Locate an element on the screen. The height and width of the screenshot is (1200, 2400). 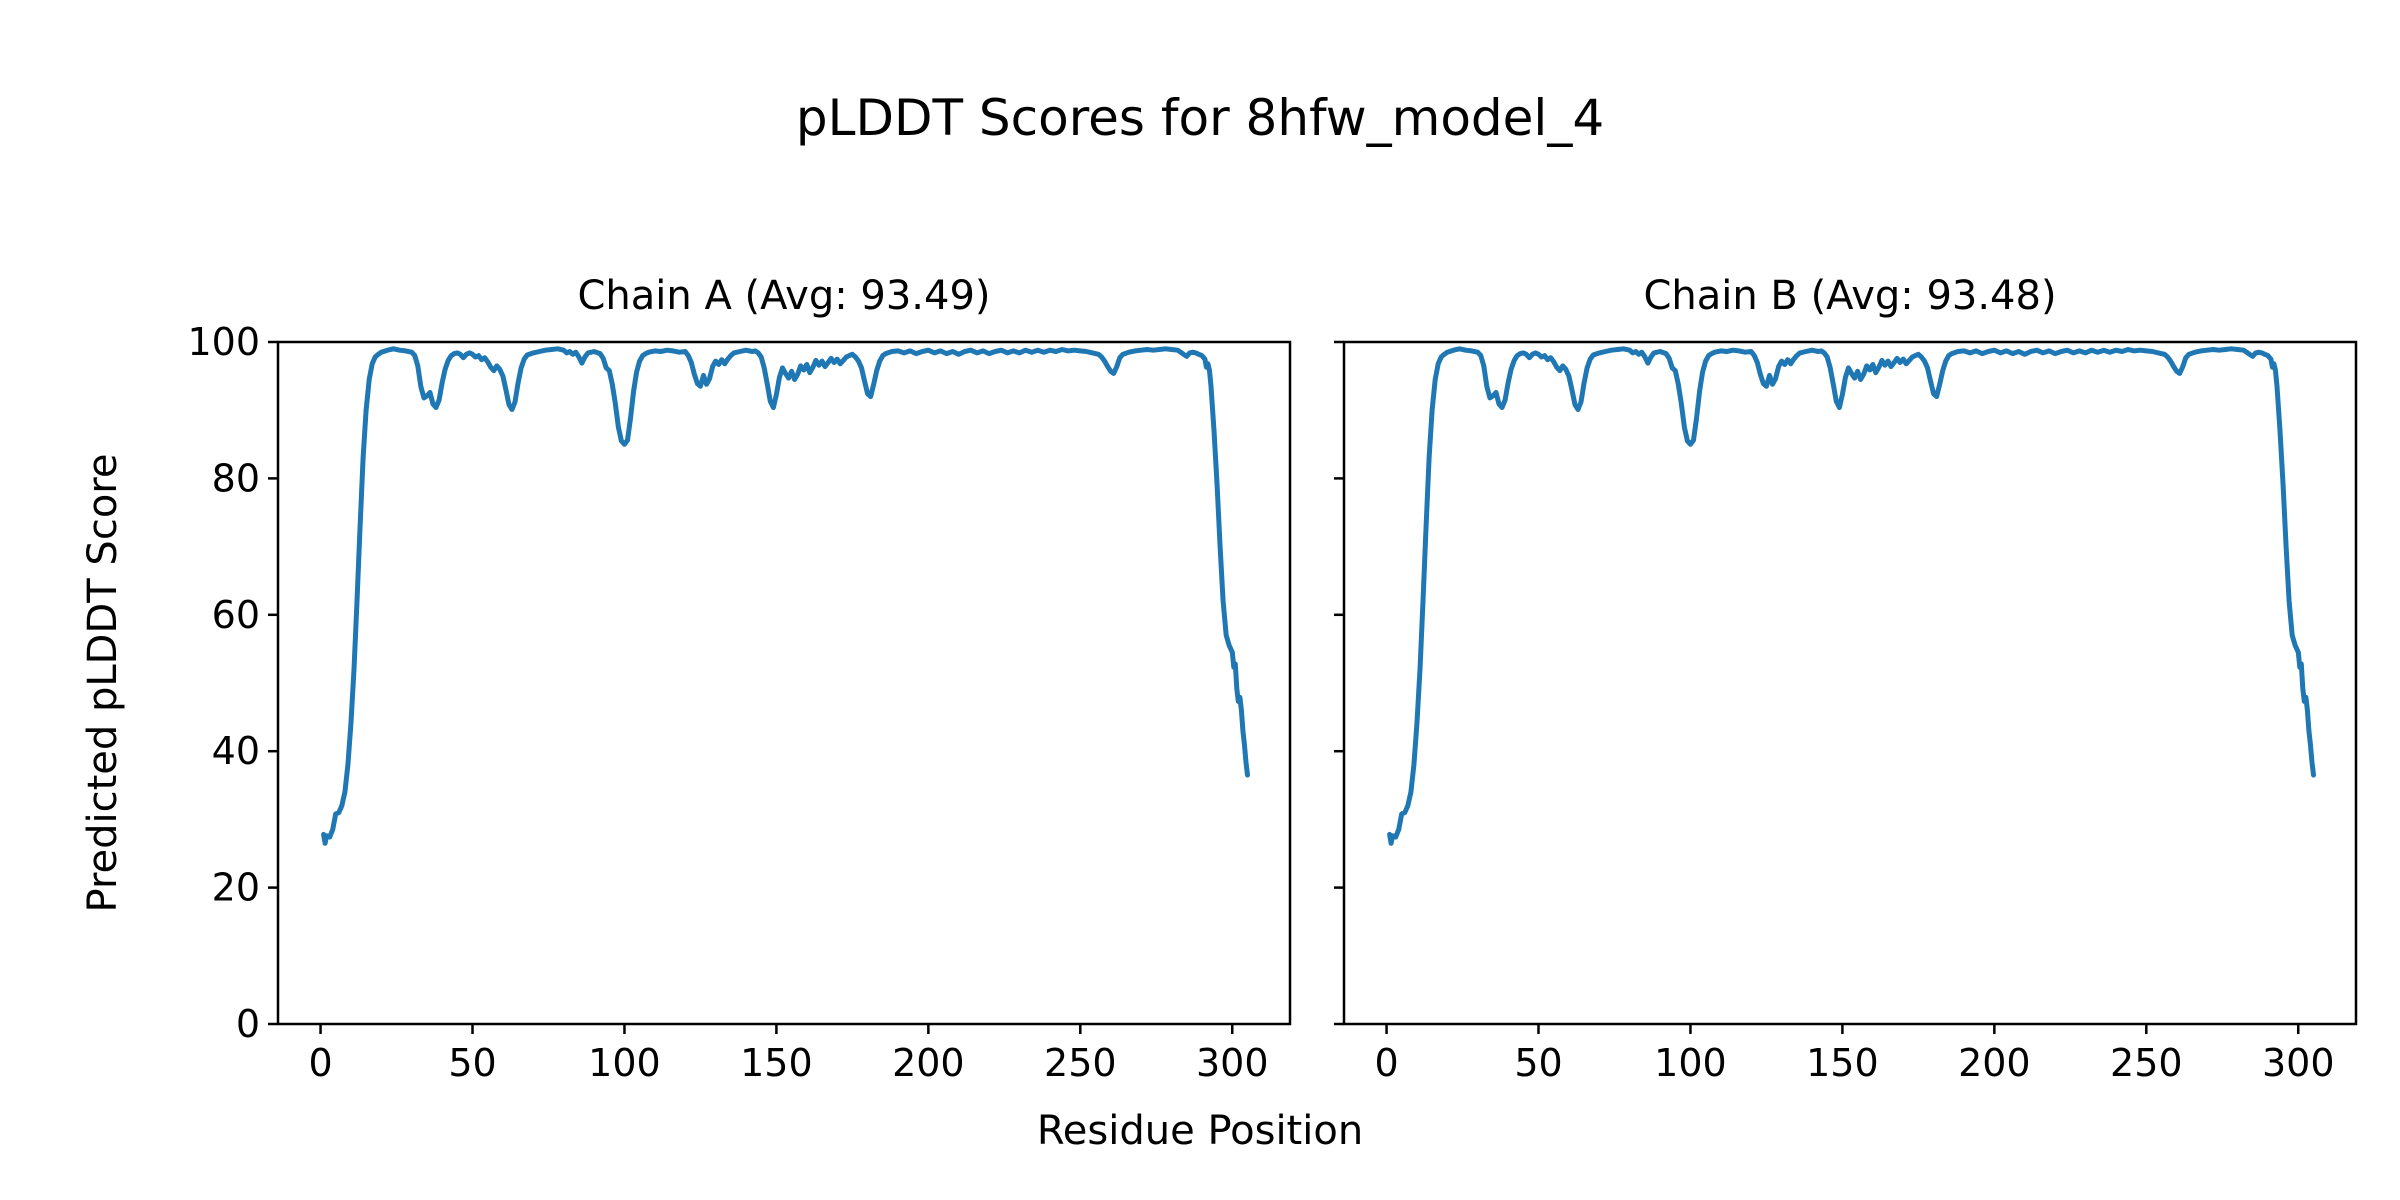
chain-b-title: Chain B (Avg: 93.48) is located at coordinates (1850, 296).